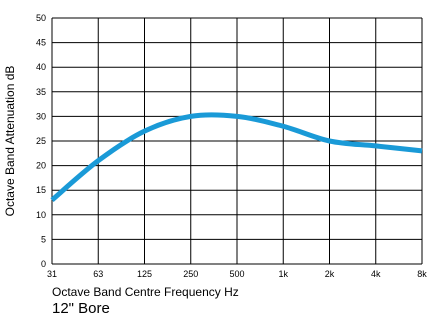  Describe the element at coordinates (41, 116) in the screenshot. I see `y-tick-label: 30` at that location.